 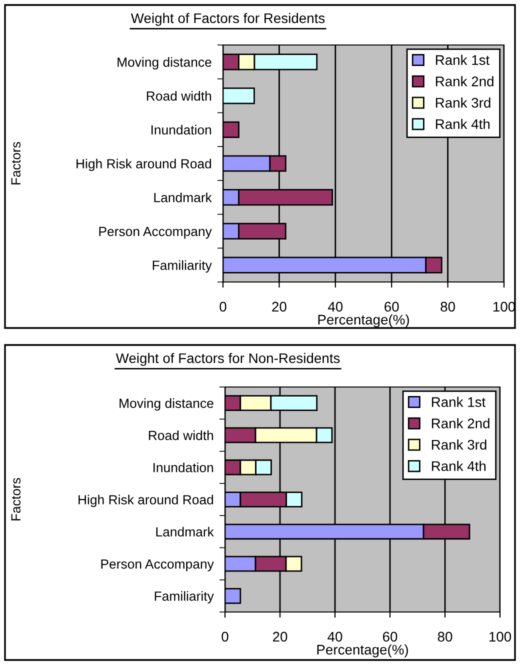 I want to click on x-tick-label: 100, so click(x=500, y=637).